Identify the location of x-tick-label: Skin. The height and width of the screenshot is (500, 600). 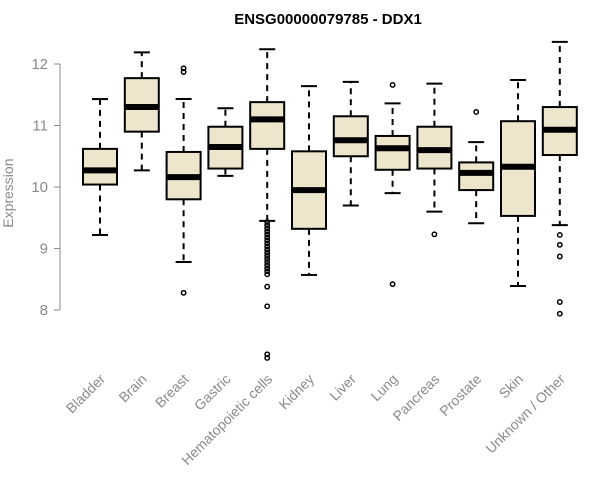
(511, 386).